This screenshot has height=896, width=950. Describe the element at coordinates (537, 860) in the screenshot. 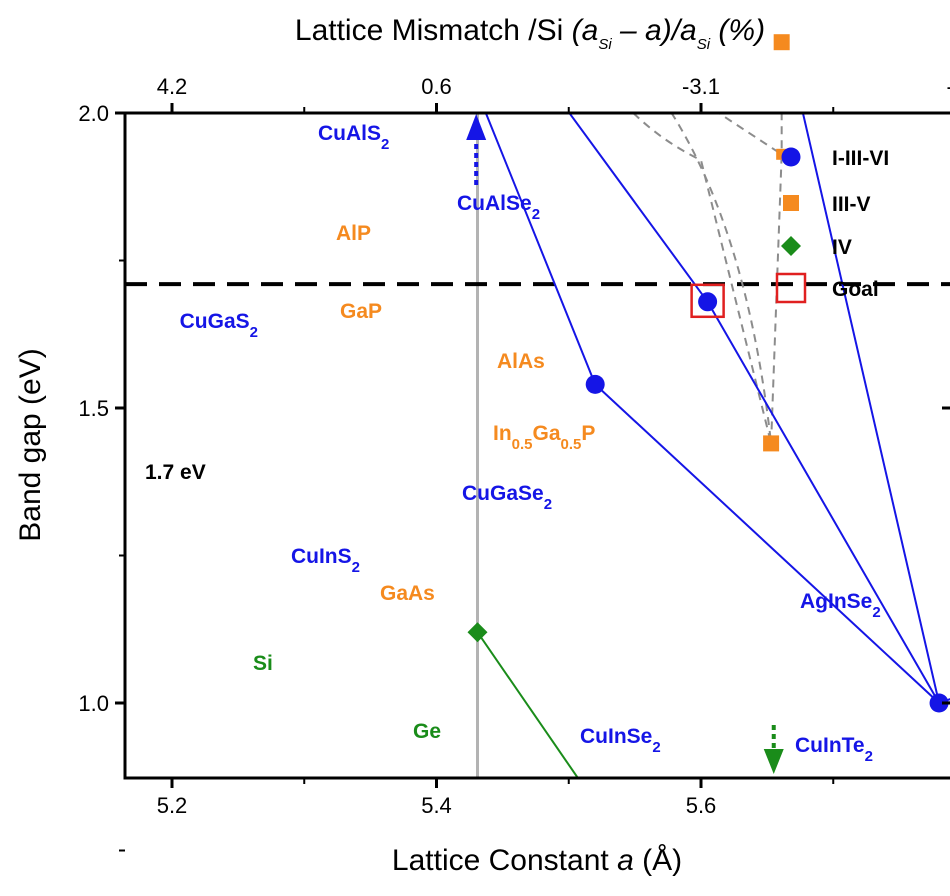

I see `x-axis-title: Lattice Constant a (Å)` at that location.